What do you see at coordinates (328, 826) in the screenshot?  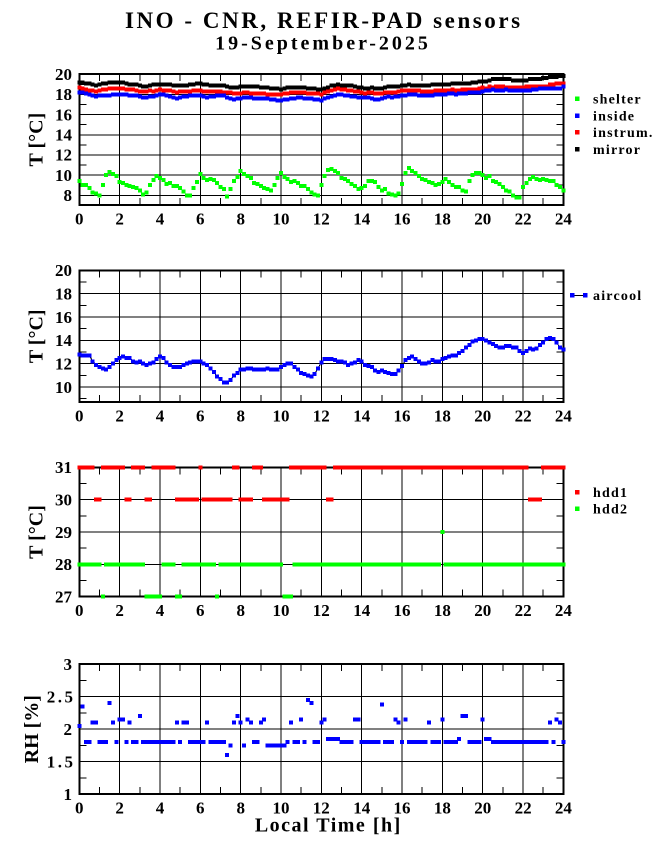 I see `svg-text: Local Time [h]` at bounding box center [328, 826].